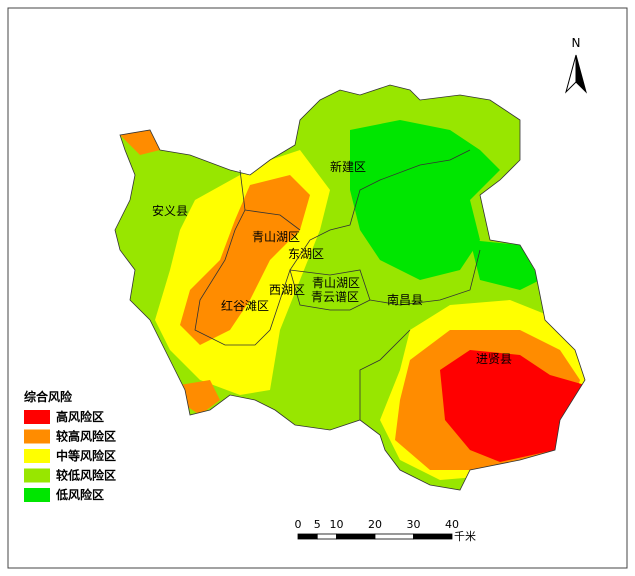 The width and height of the screenshot is (635, 576). What do you see at coordinates (581, 74) in the screenshot?
I see `arrow-right` at bounding box center [581, 74].